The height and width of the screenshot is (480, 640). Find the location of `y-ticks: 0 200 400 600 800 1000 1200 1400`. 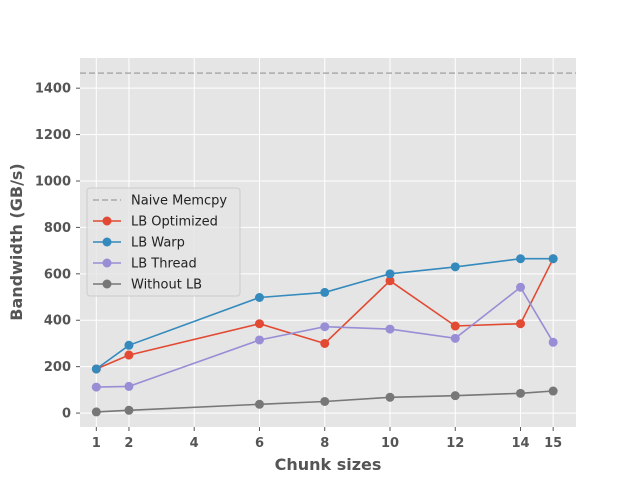

y-ticks: 0 200 400 600 800 1000 1200 1400 is located at coordinates (57, 252).